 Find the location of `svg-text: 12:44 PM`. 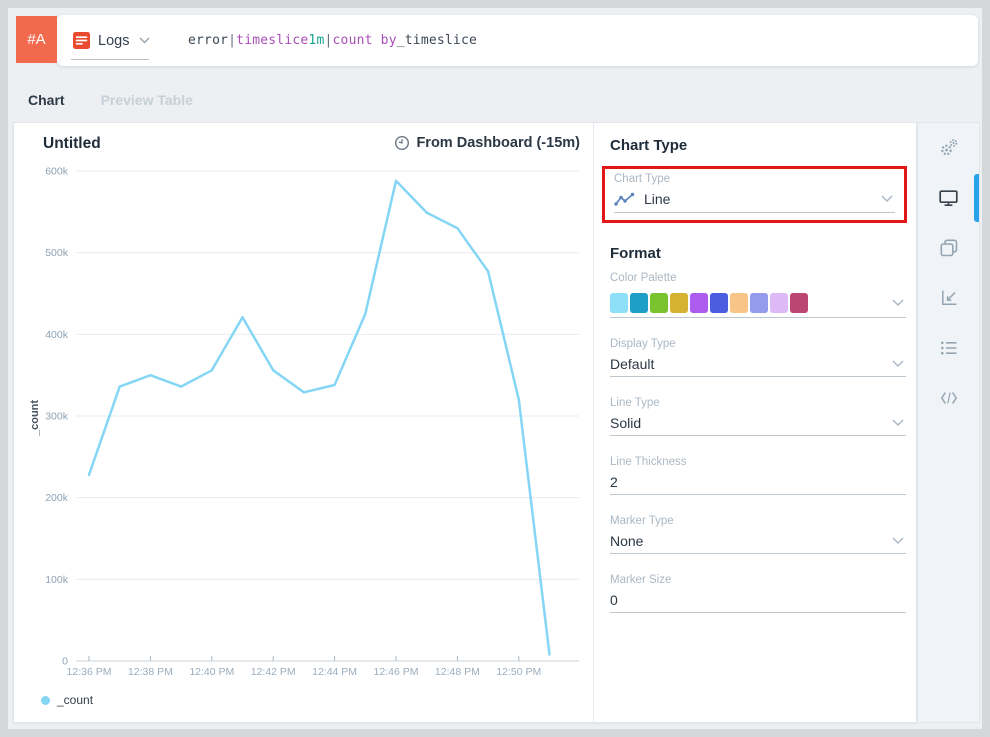

svg-text: 12:44 PM is located at coordinates (334, 672).